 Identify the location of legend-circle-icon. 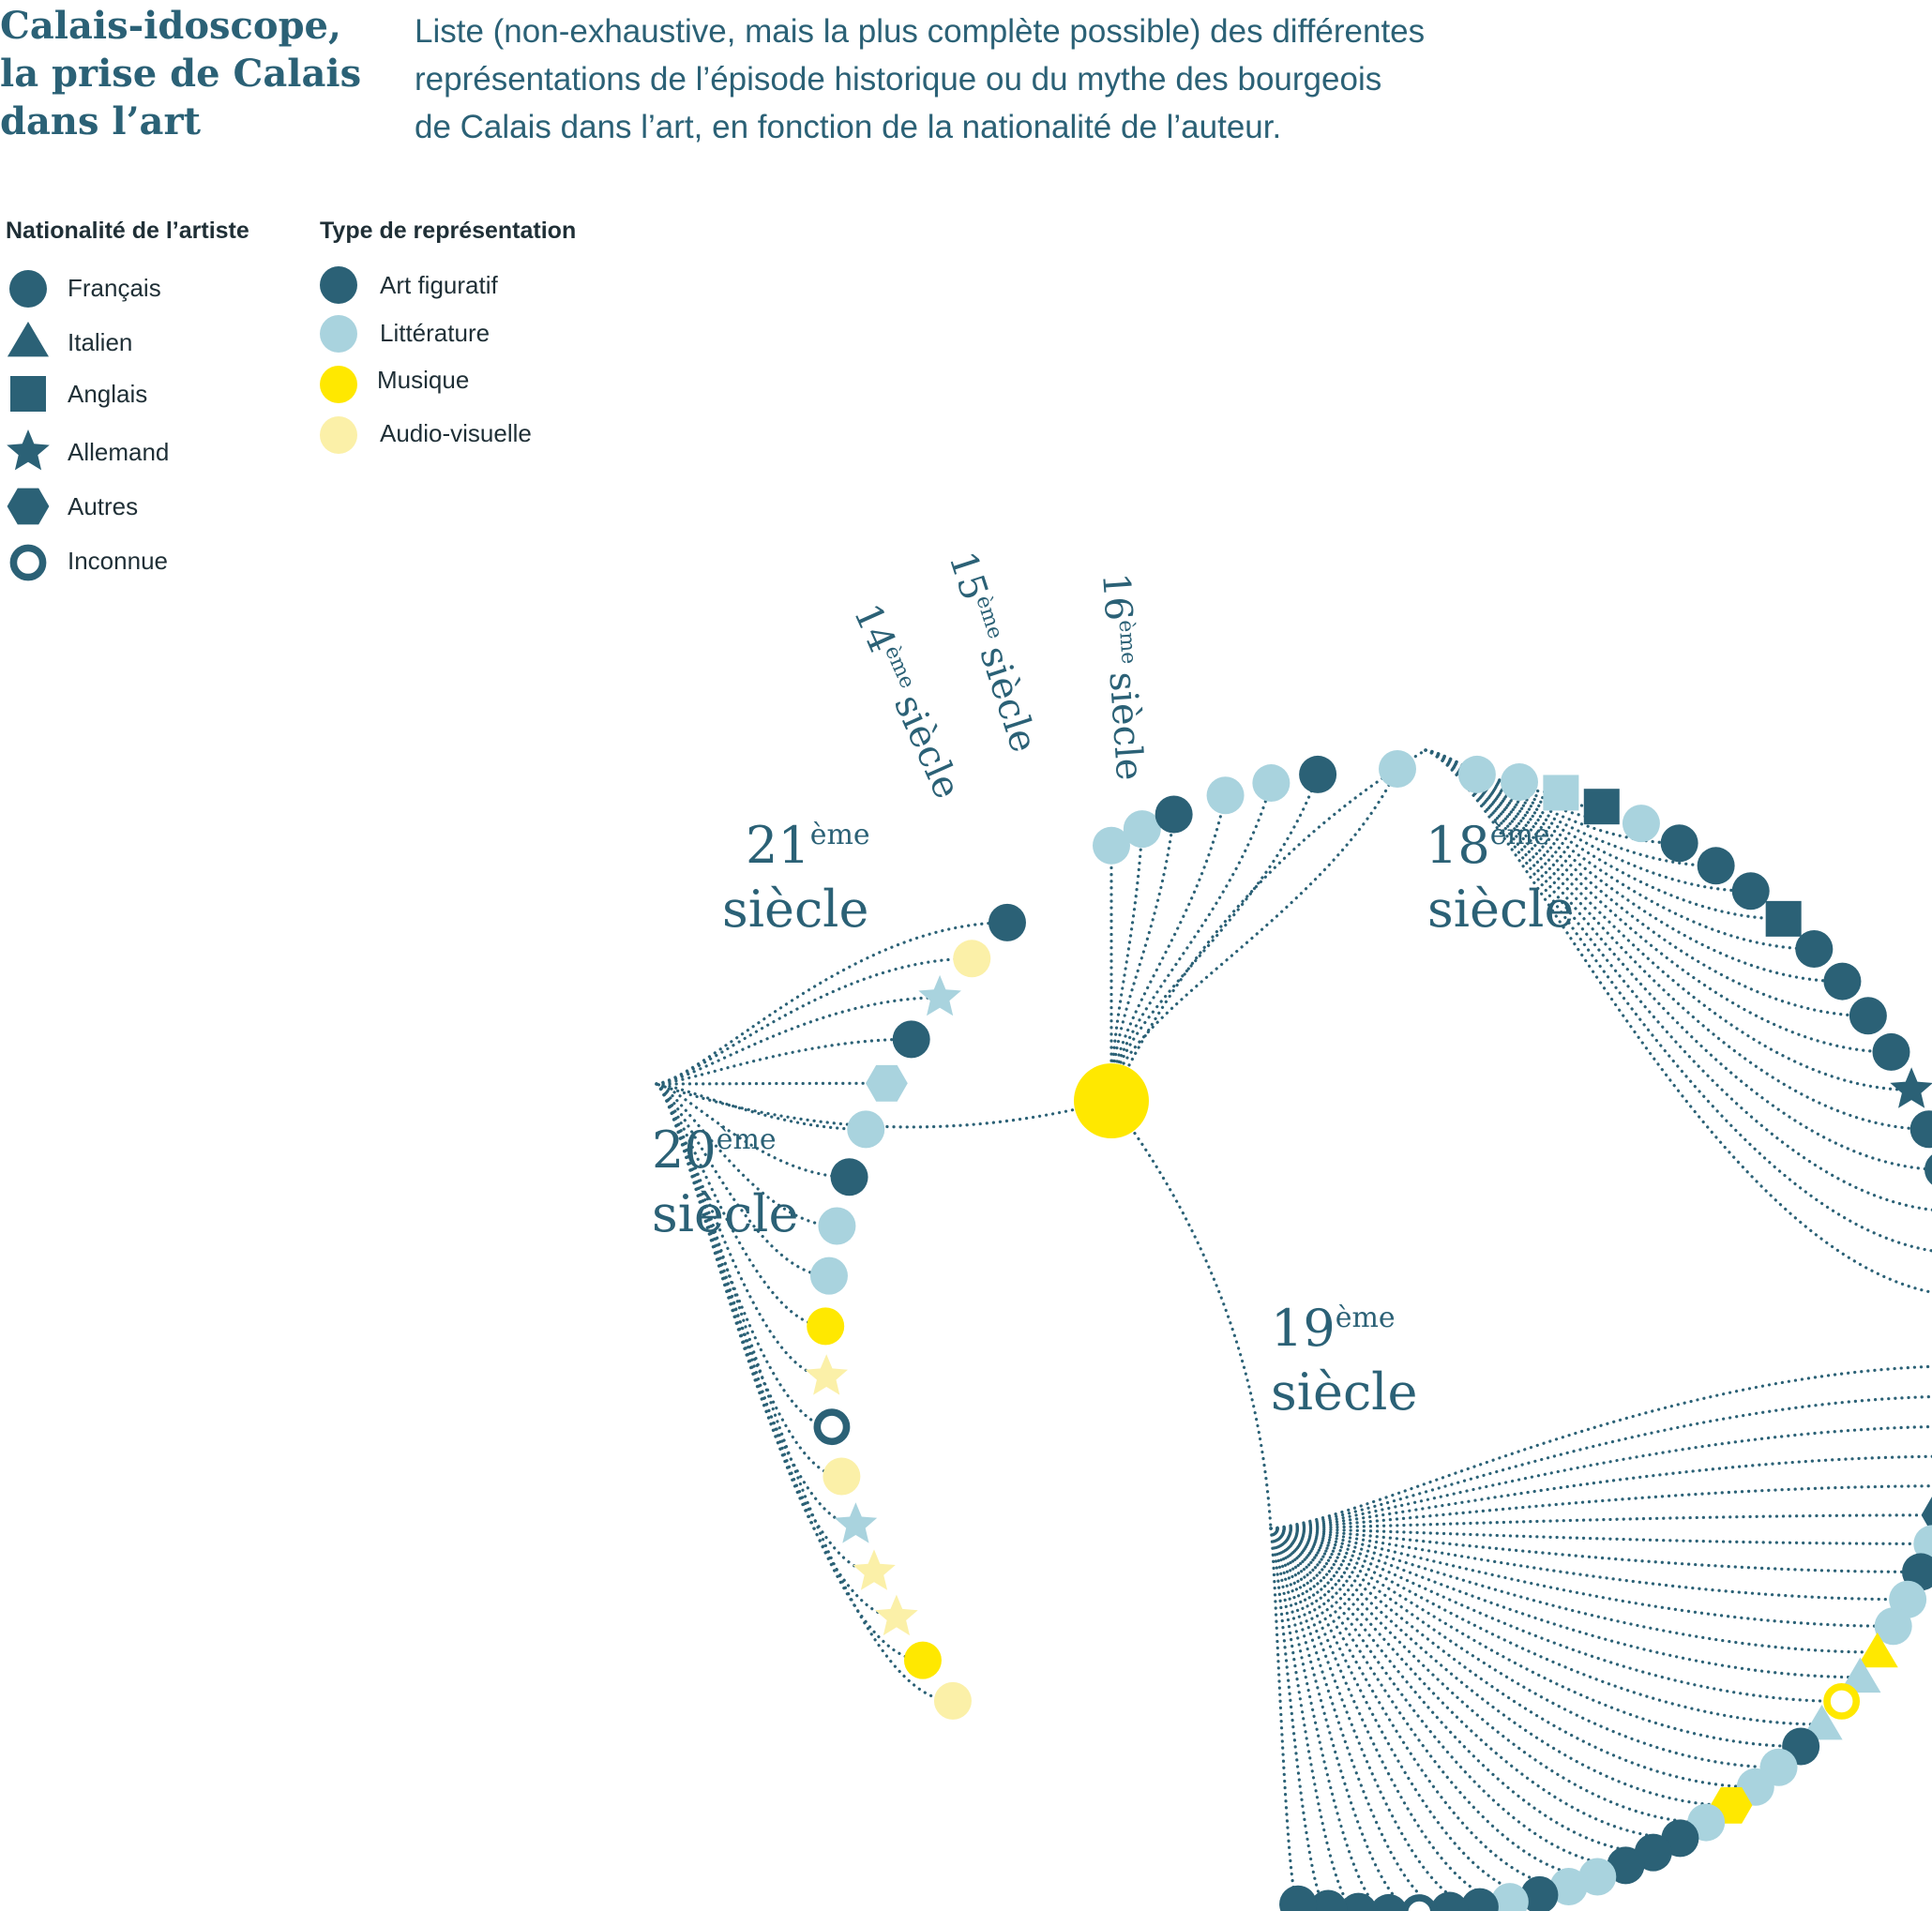
(28, 289).